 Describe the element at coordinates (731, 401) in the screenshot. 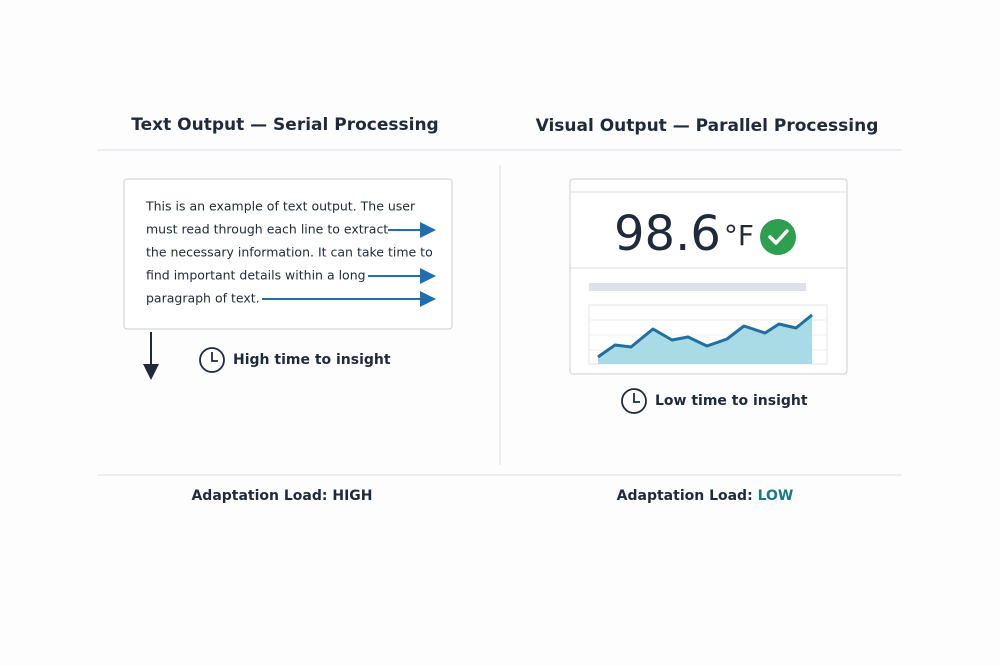

I see `right-caption: Low time to insight` at that location.